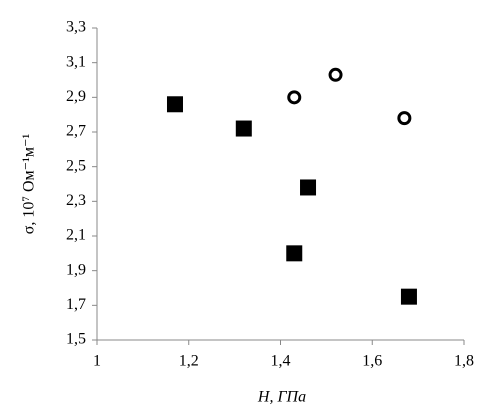  What do you see at coordinates (76, 96) in the screenshot?
I see `y-tick-label: 2,9` at bounding box center [76, 96].